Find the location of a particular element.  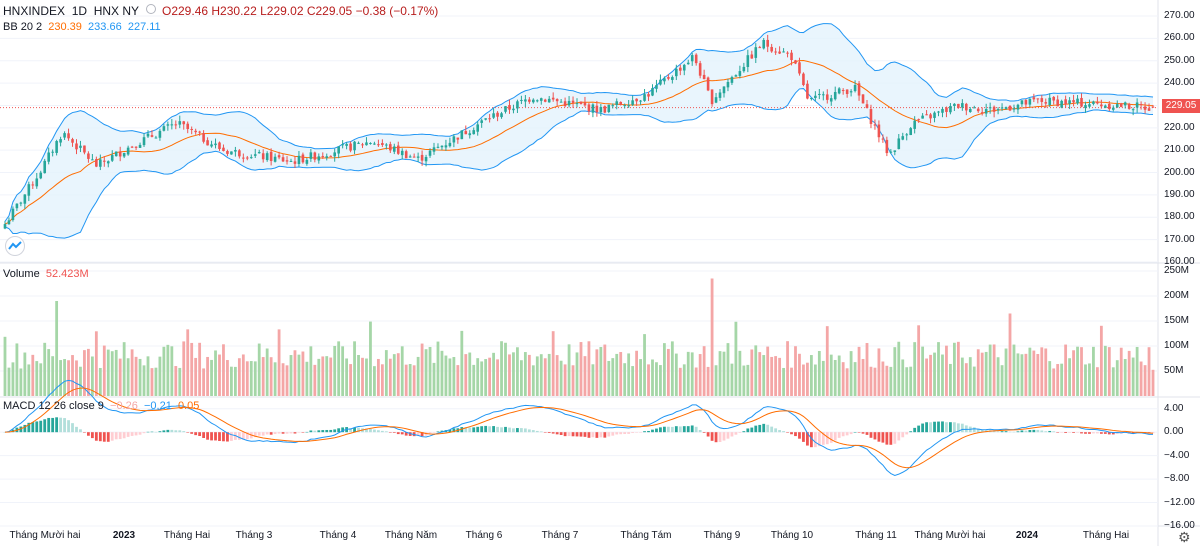

tradingview-logo-icon is located at coordinates (15, 246).